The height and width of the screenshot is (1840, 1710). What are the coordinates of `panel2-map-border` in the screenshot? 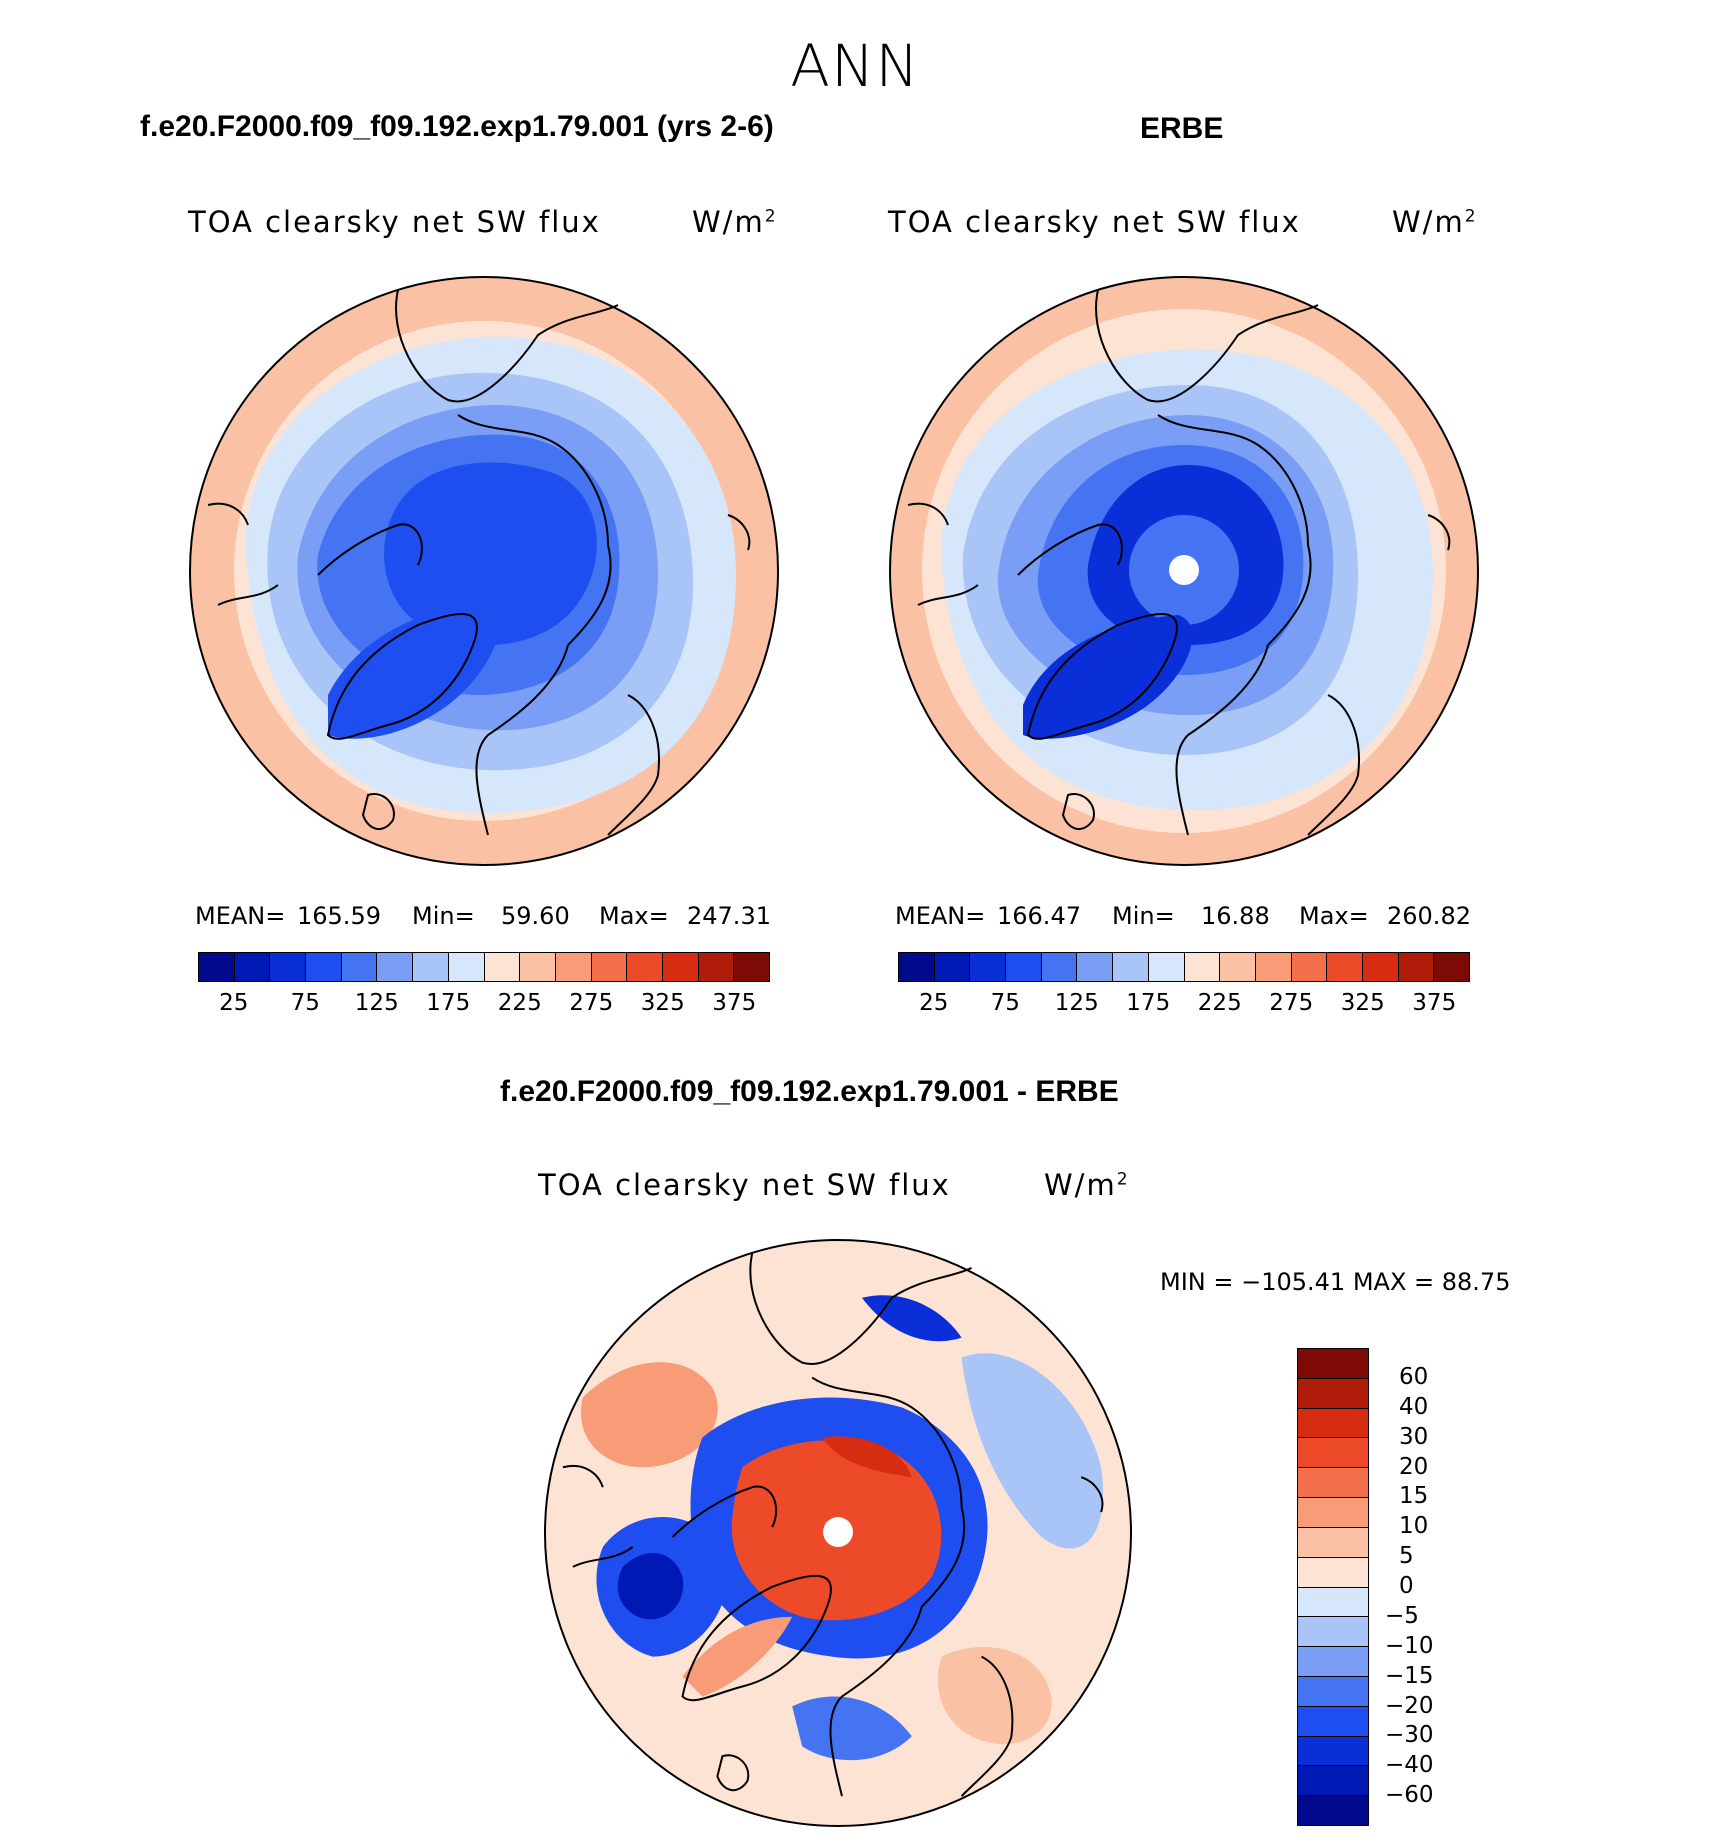 It's located at (1184, 571).